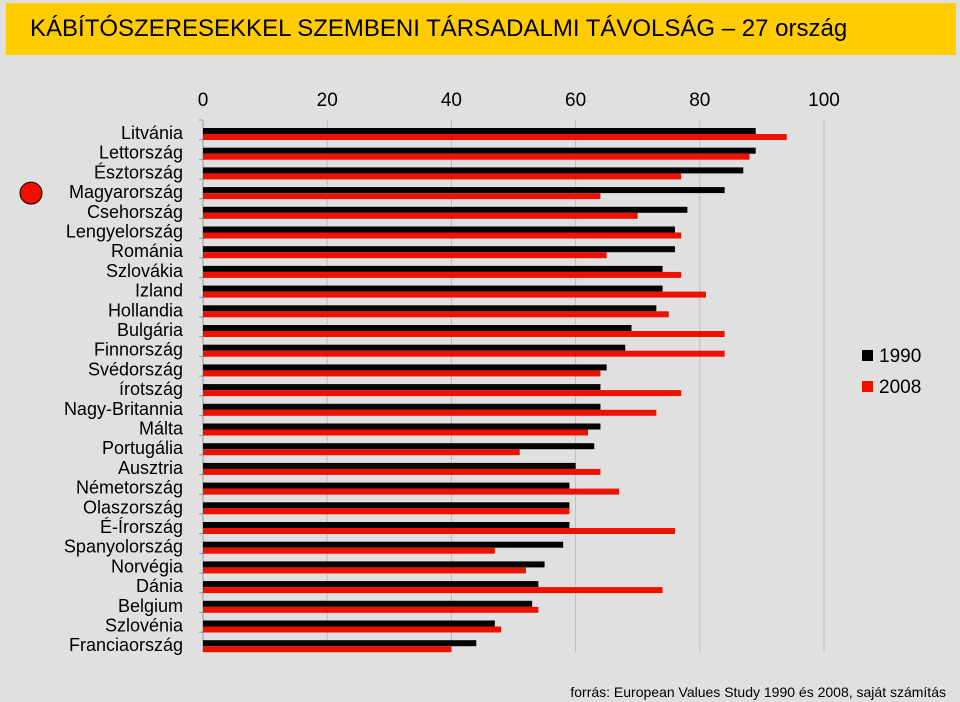  Describe the element at coordinates (143, 448) in the screenshot. I see `category-label: Portugália` at that location.